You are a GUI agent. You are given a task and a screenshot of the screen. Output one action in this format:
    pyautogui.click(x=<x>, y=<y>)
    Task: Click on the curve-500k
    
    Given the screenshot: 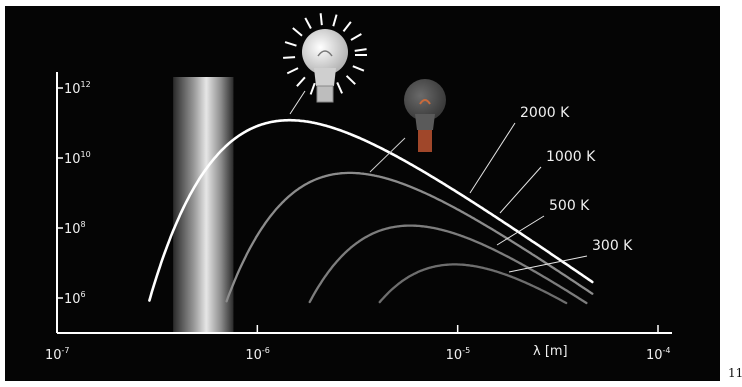 What is the action you would take?
    pyautogui.click(x=448, y=264)
    